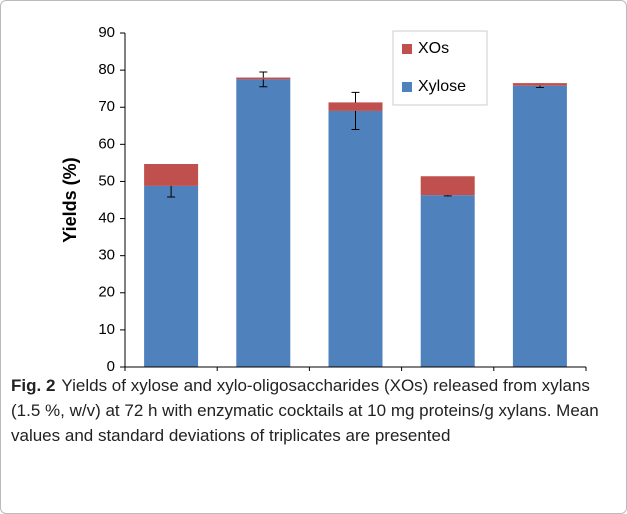 This screenshot has height=514, width=627. I want to click on y-tick-label: 50, so click(106, 180).